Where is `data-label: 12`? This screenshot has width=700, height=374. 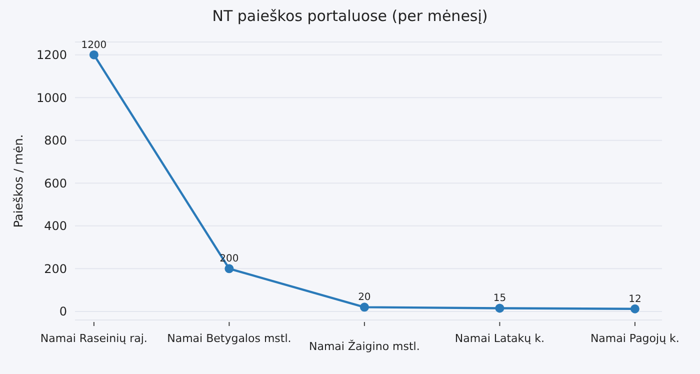 data-label: 12 is located at coordinates (635, 299).